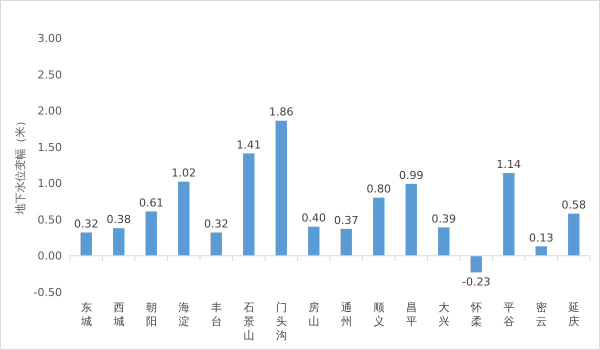 The width and height of the screenshot is (600, 350). I want to click on x-tick-label: 朝阳, so click(151, 314).